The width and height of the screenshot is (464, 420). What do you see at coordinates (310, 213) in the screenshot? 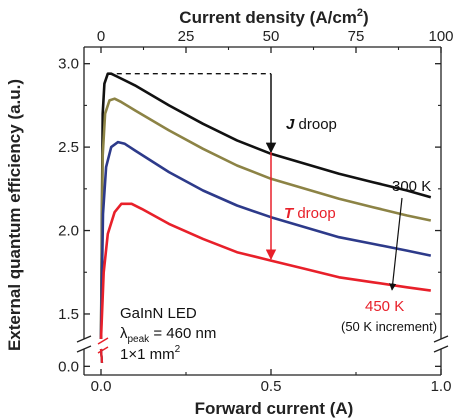
I see `t-droop-label: T droop` at bounding box center [310, 213].